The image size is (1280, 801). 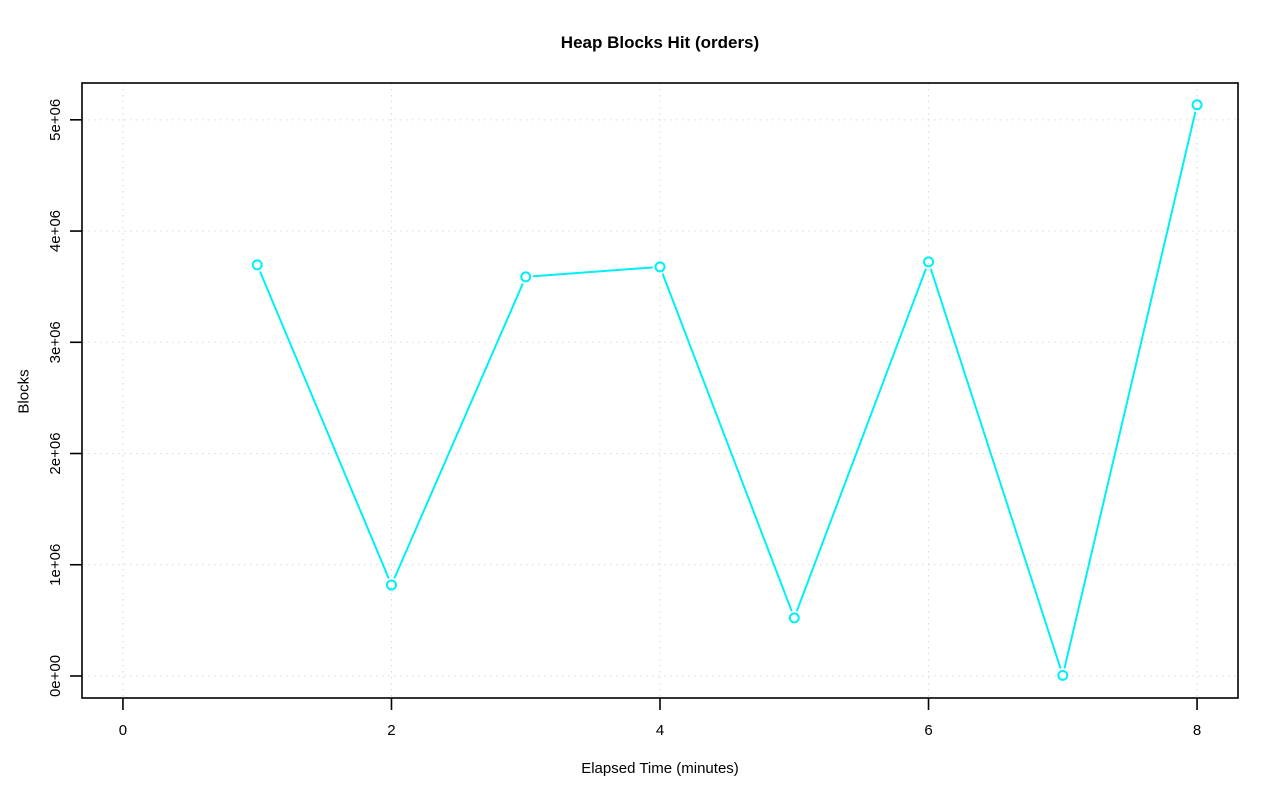 What do you see at coordinates (55, 453) in the screenshot?
I see `y-axis-tick-label: 2e+06` at bounding box center [55, 453].